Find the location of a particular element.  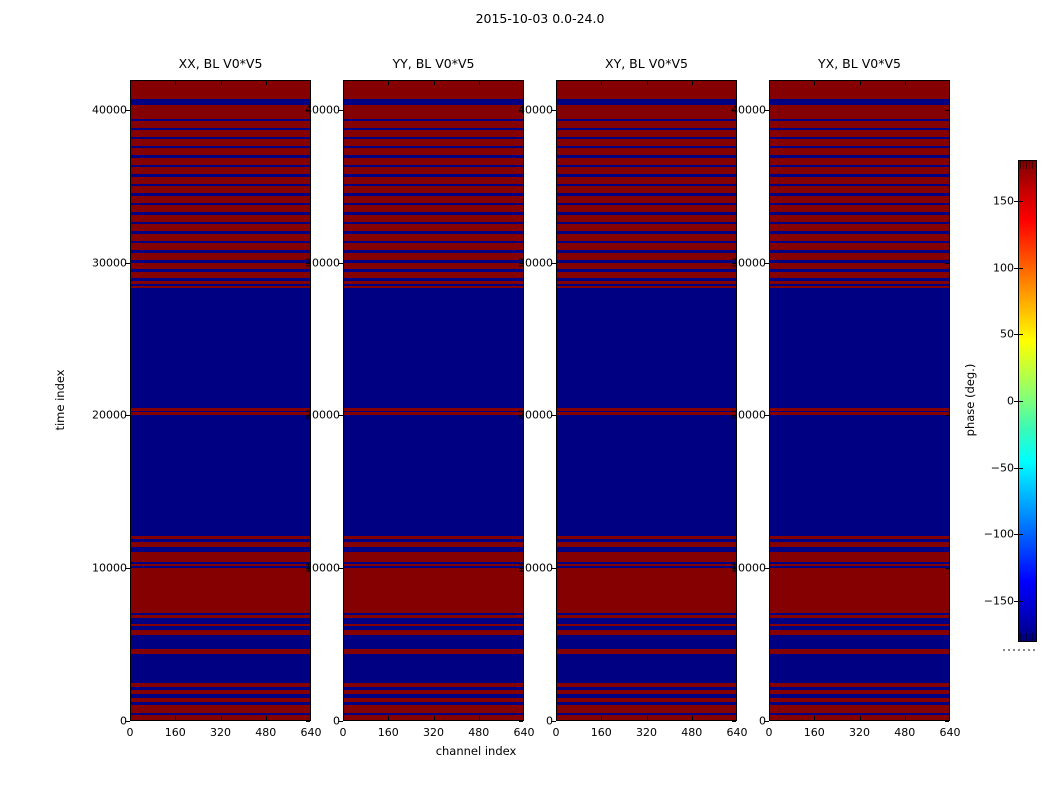

figure-title: 2015-10-03 0.0-24.0 is located at coordinates (540, 18).